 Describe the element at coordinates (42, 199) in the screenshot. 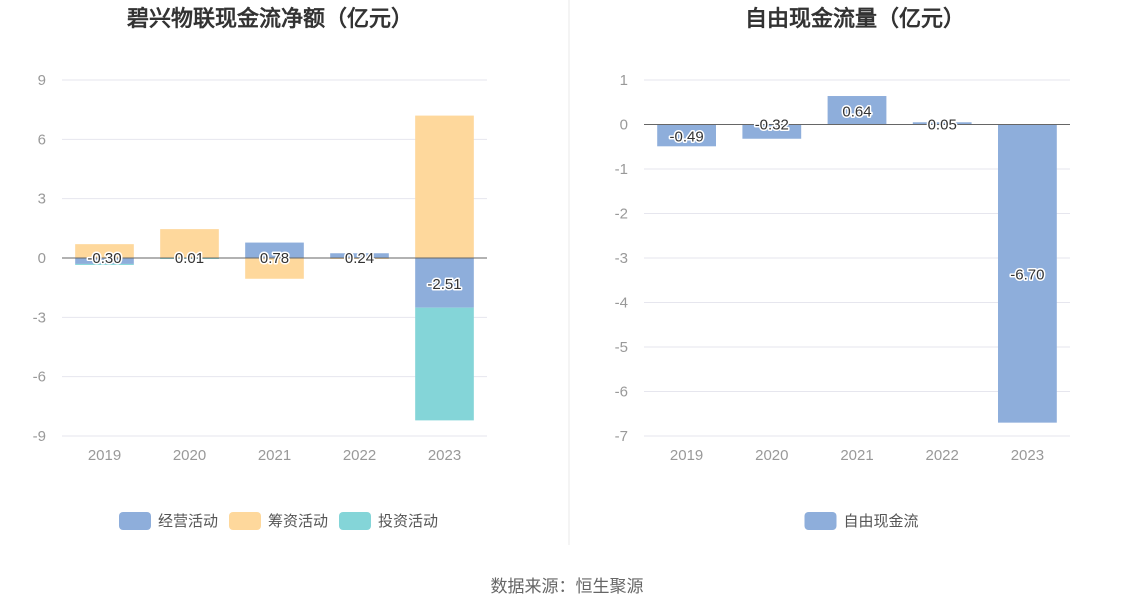

I see `y-tick-label: 3` at that location.